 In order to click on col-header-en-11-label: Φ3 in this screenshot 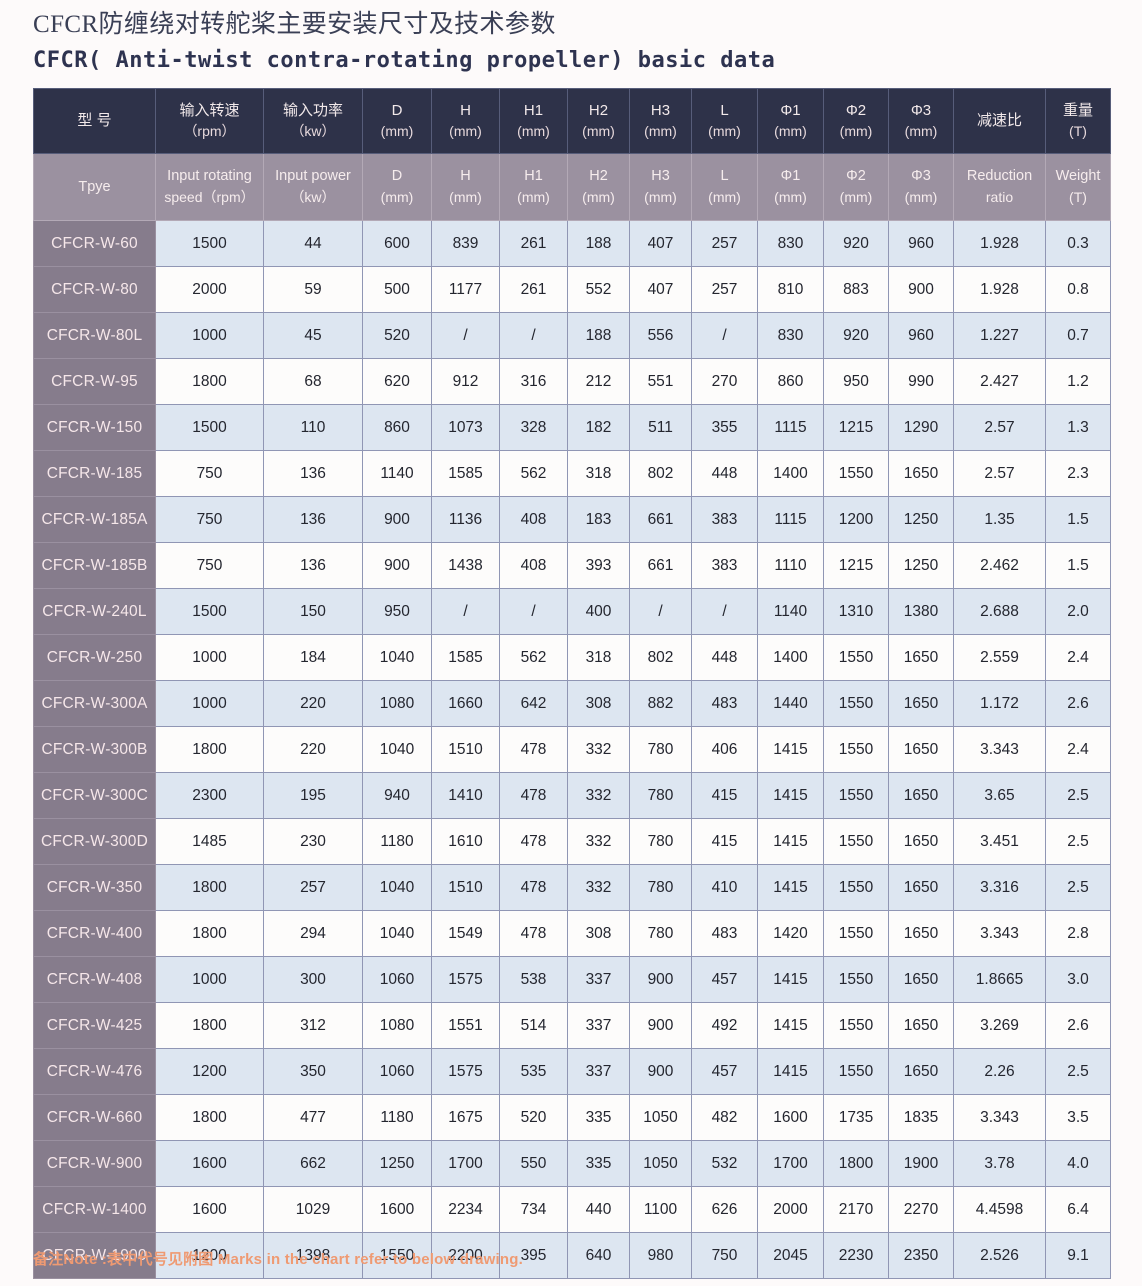, I will do `click(921, 176)`.